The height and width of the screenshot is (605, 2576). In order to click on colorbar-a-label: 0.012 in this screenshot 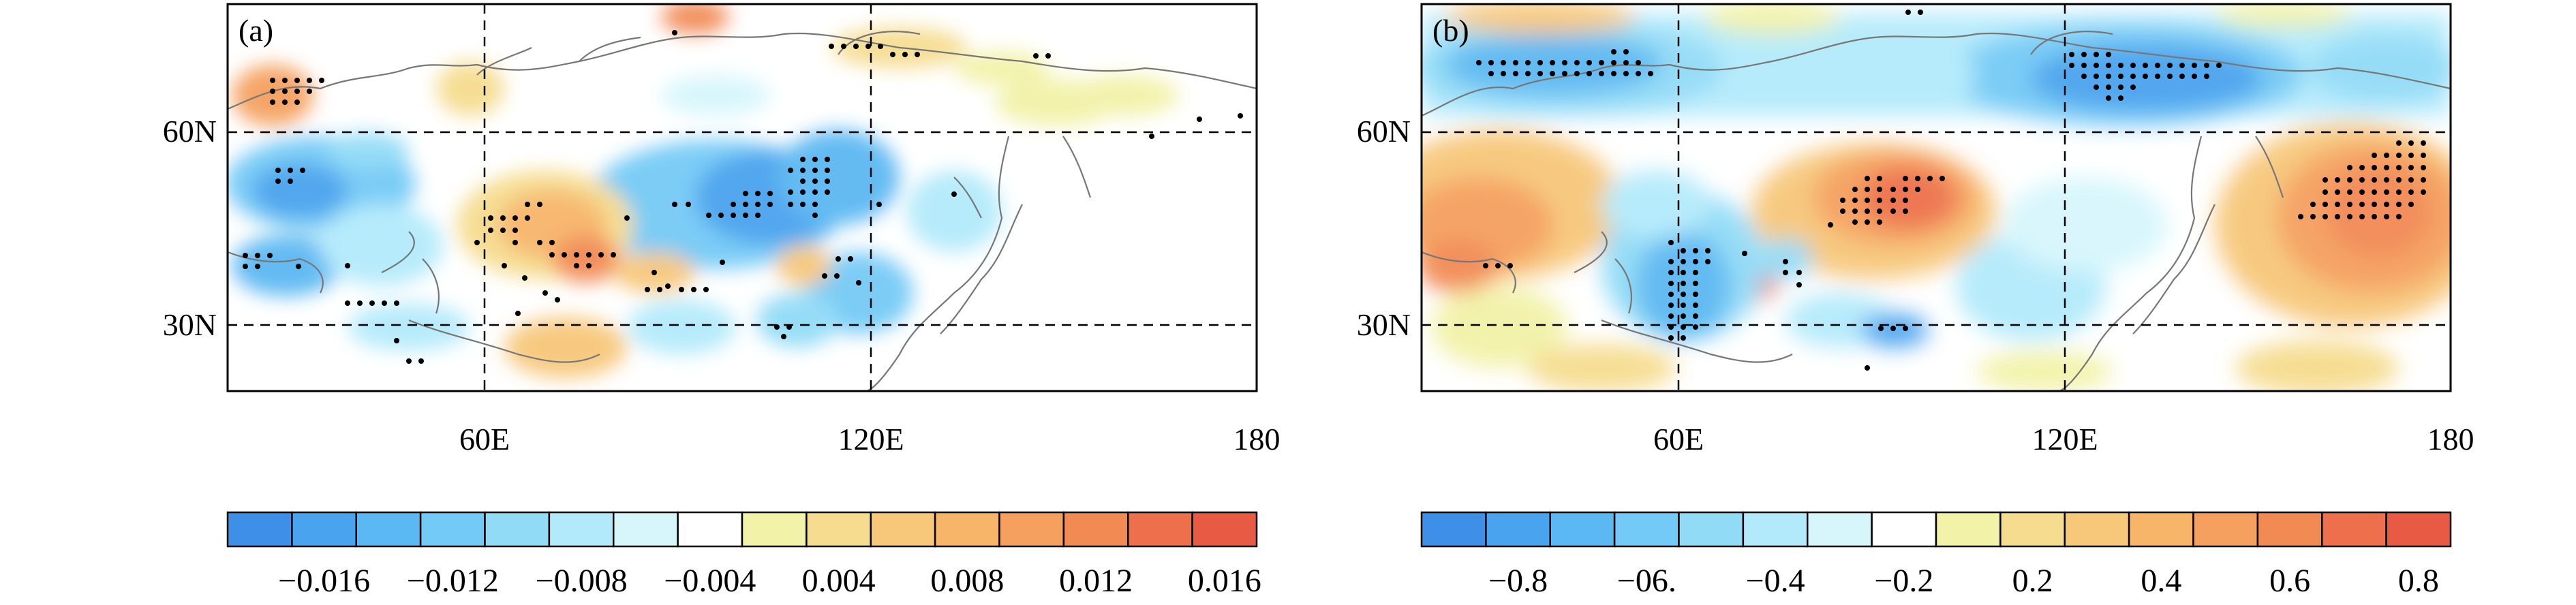, I will do `click(1096, 581)`.